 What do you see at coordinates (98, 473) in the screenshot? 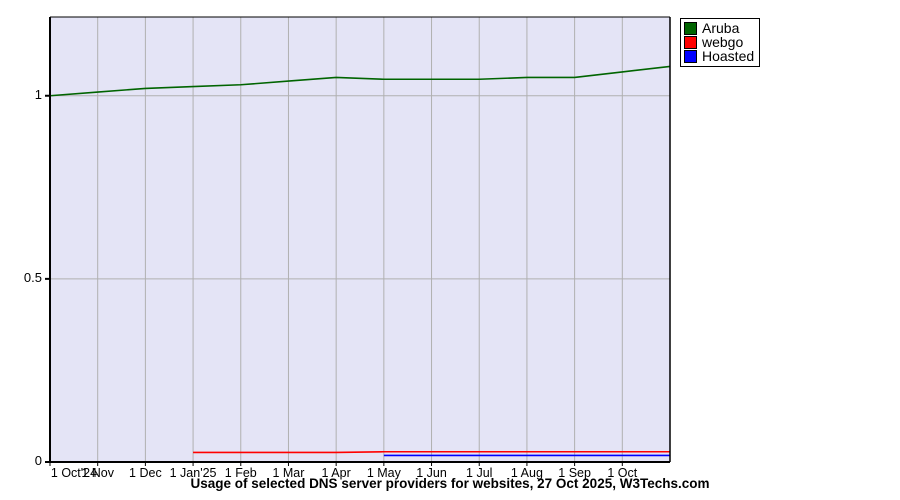
I see `x-axis-tick-label: 1 Nov` at bounding box center [98, 473].